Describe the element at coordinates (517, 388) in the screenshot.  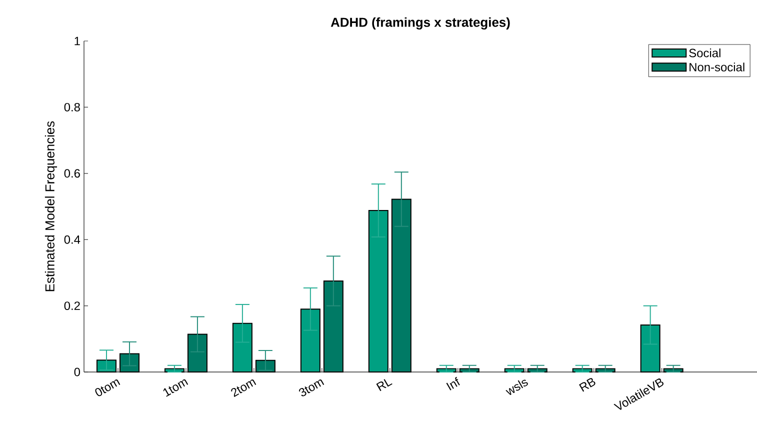
I see `x-tick-label: wsls` at that location.